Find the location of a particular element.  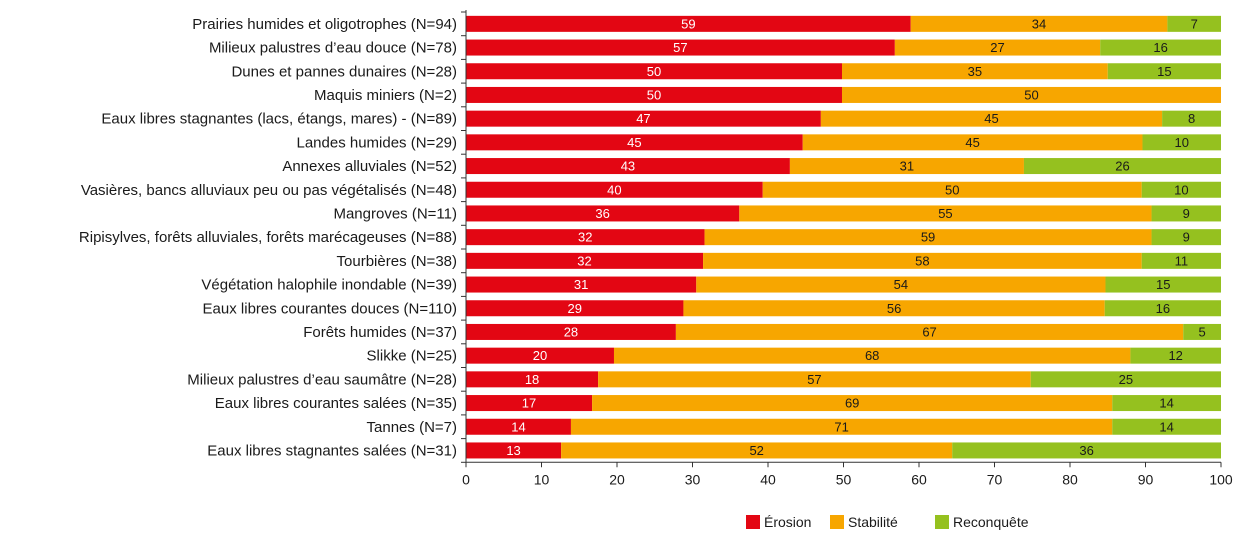

data-label: 55 is located at coordinates (945, 213).